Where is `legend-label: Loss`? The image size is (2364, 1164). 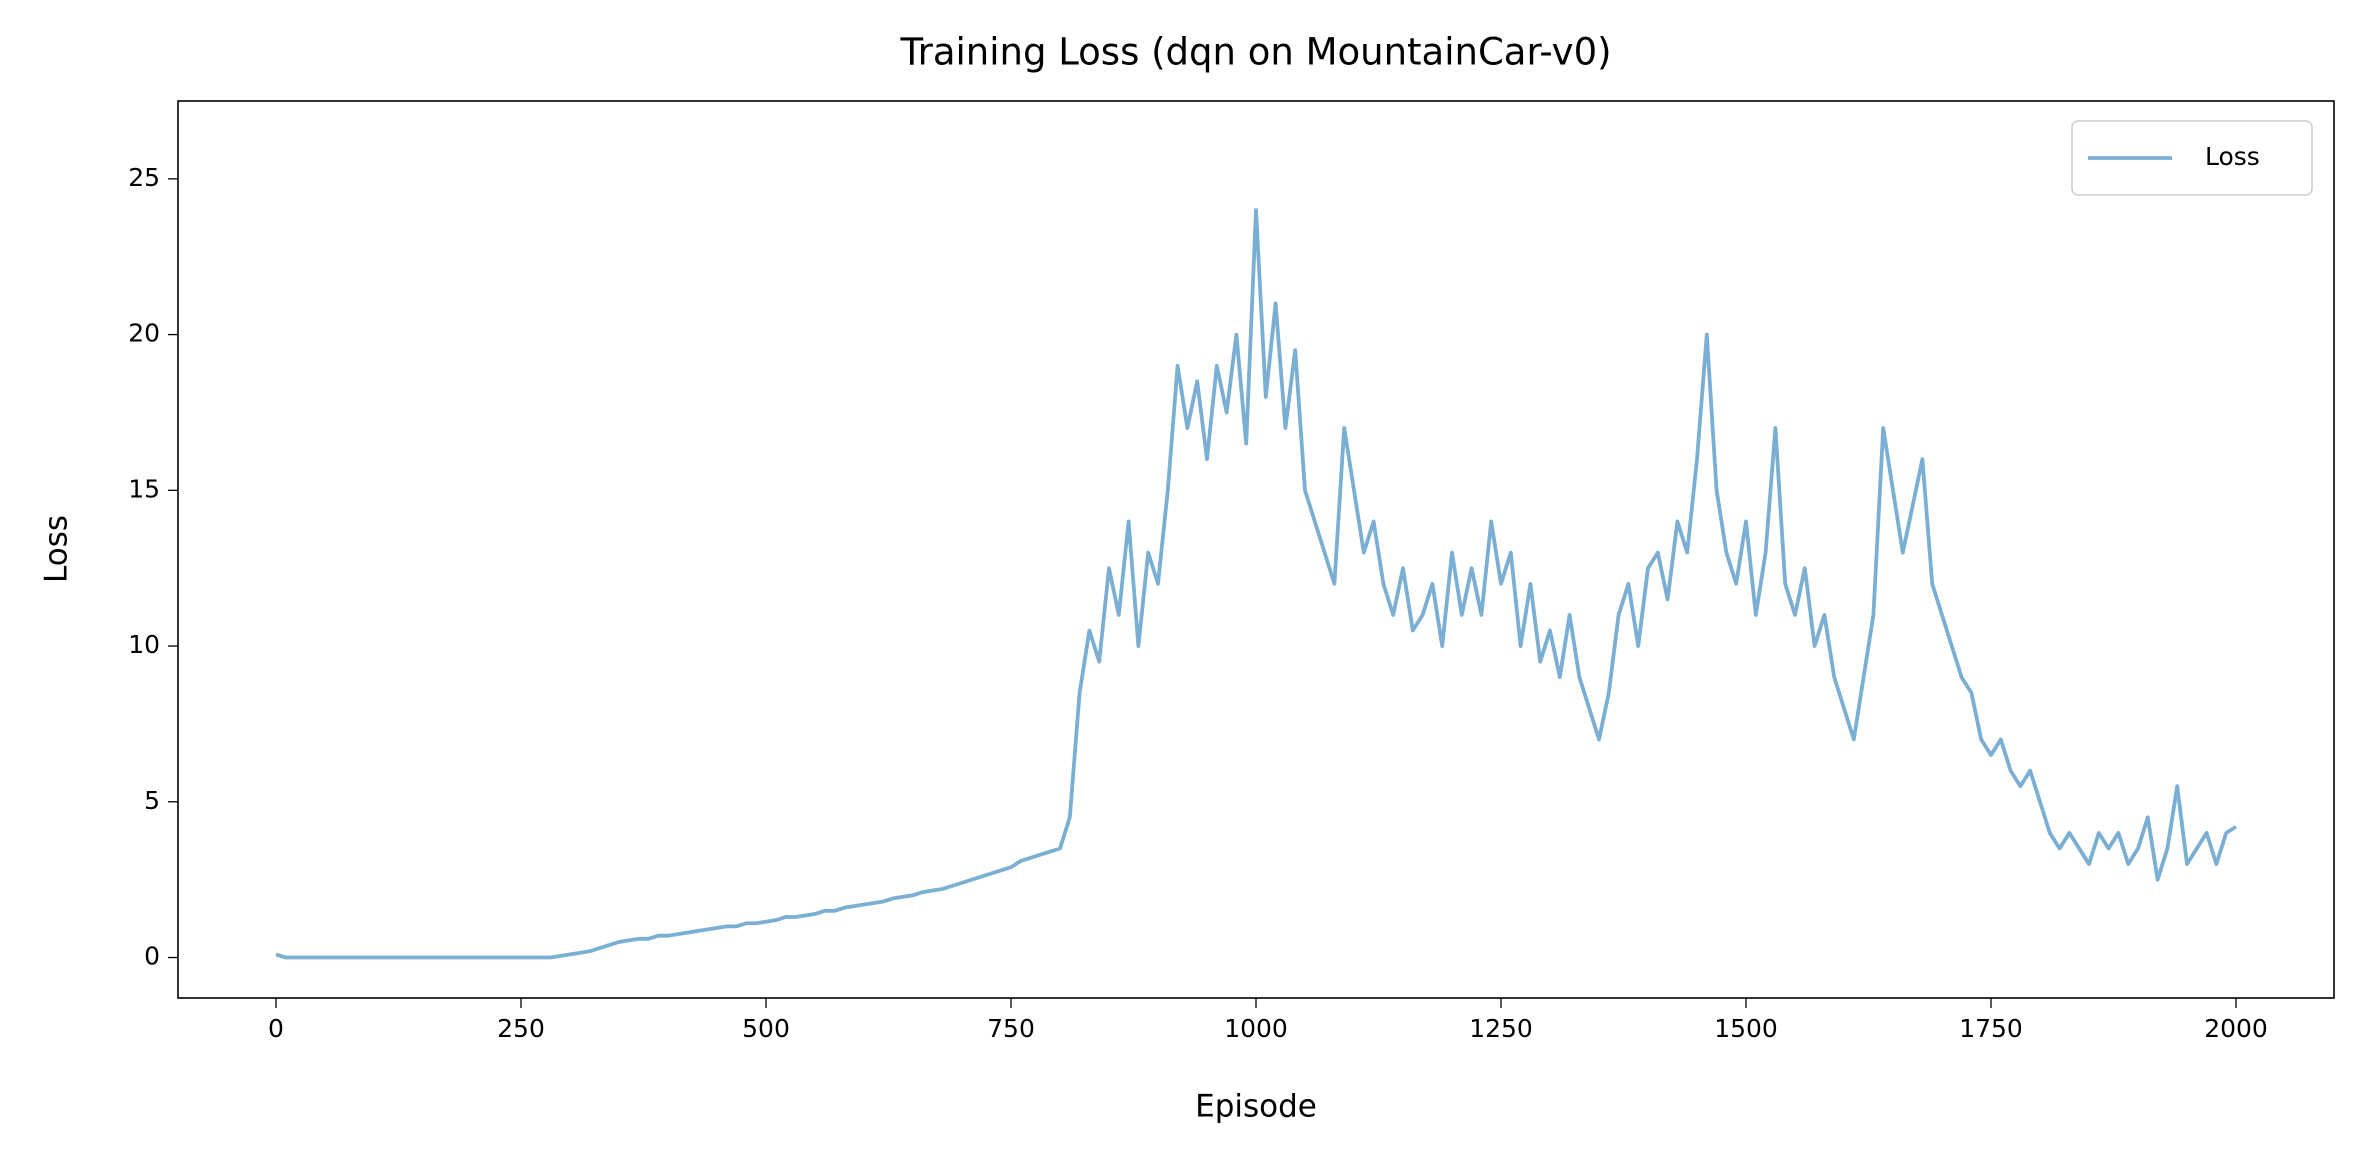 legend-label: Loss is located at coordinates (2232, 156).